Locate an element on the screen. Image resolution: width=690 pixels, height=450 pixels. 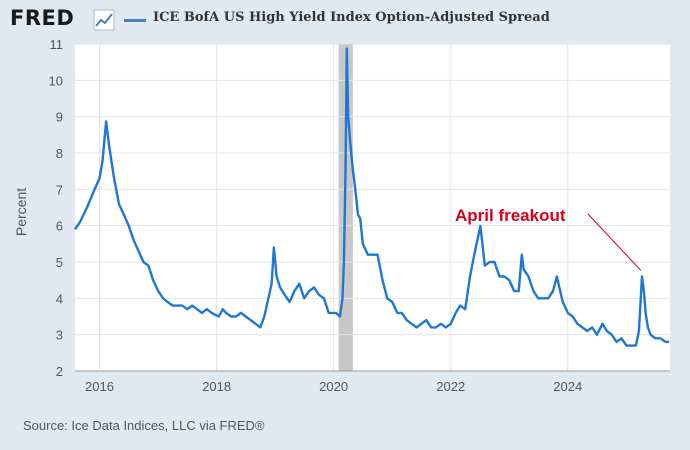
y-tick-label: 3 is located at coordinates (59, 335).